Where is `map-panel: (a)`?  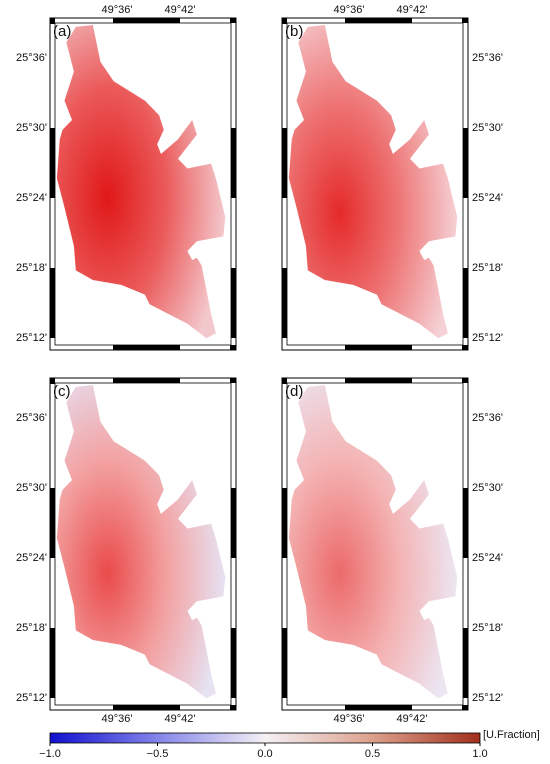
map-panel: (a) is located at coordinates (143, 184).